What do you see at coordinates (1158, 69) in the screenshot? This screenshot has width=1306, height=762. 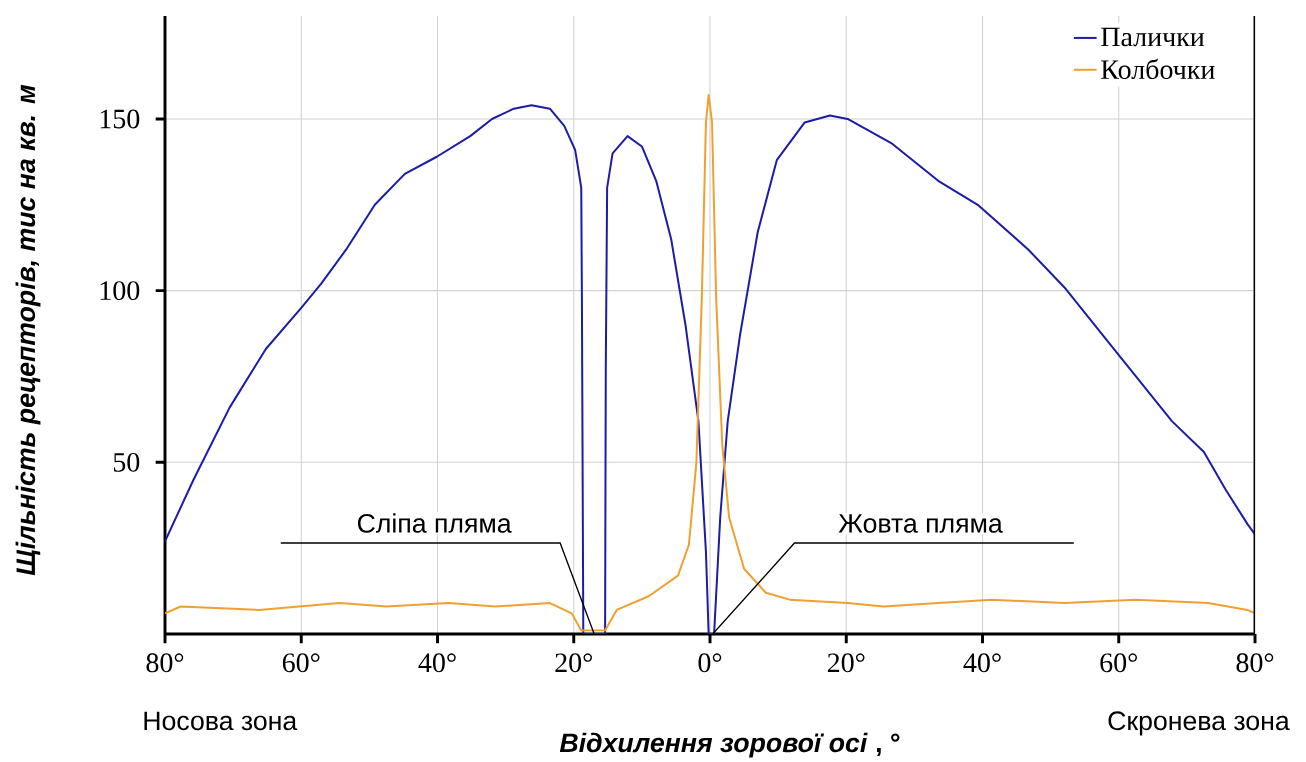 I see `legend-label: Колбочки` at bounding box center [1158, 69].